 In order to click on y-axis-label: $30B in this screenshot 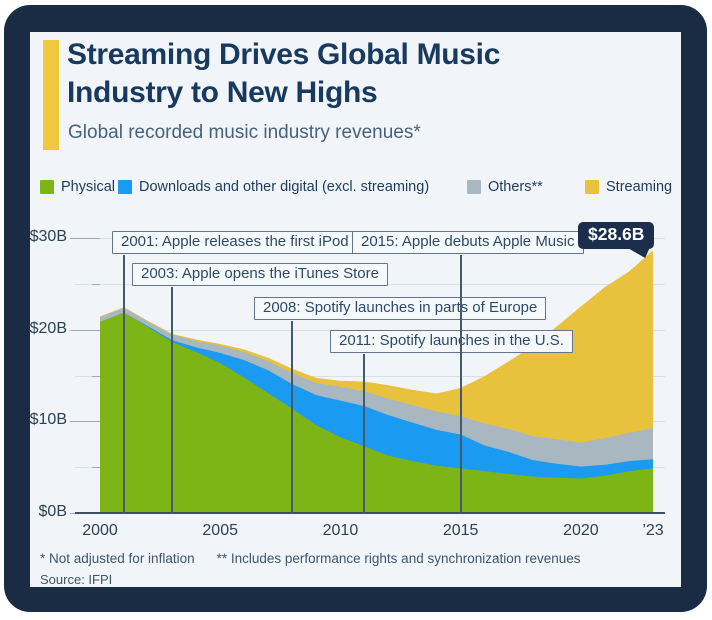, I will do `click(48, 236)`.